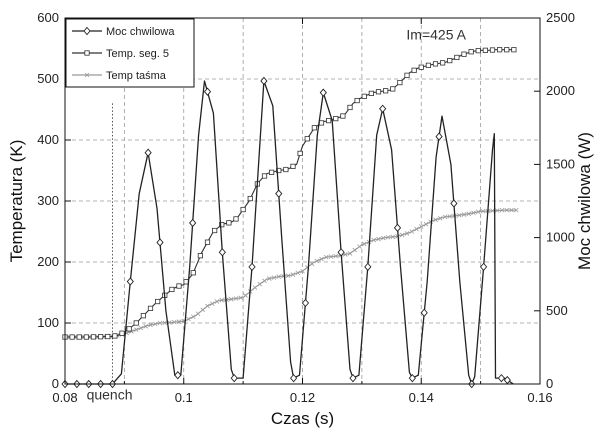 Image resolution: width=602 pixels, height=432 pixels. I want to click on x-axis-title: Czas (s), so click(302, 418).